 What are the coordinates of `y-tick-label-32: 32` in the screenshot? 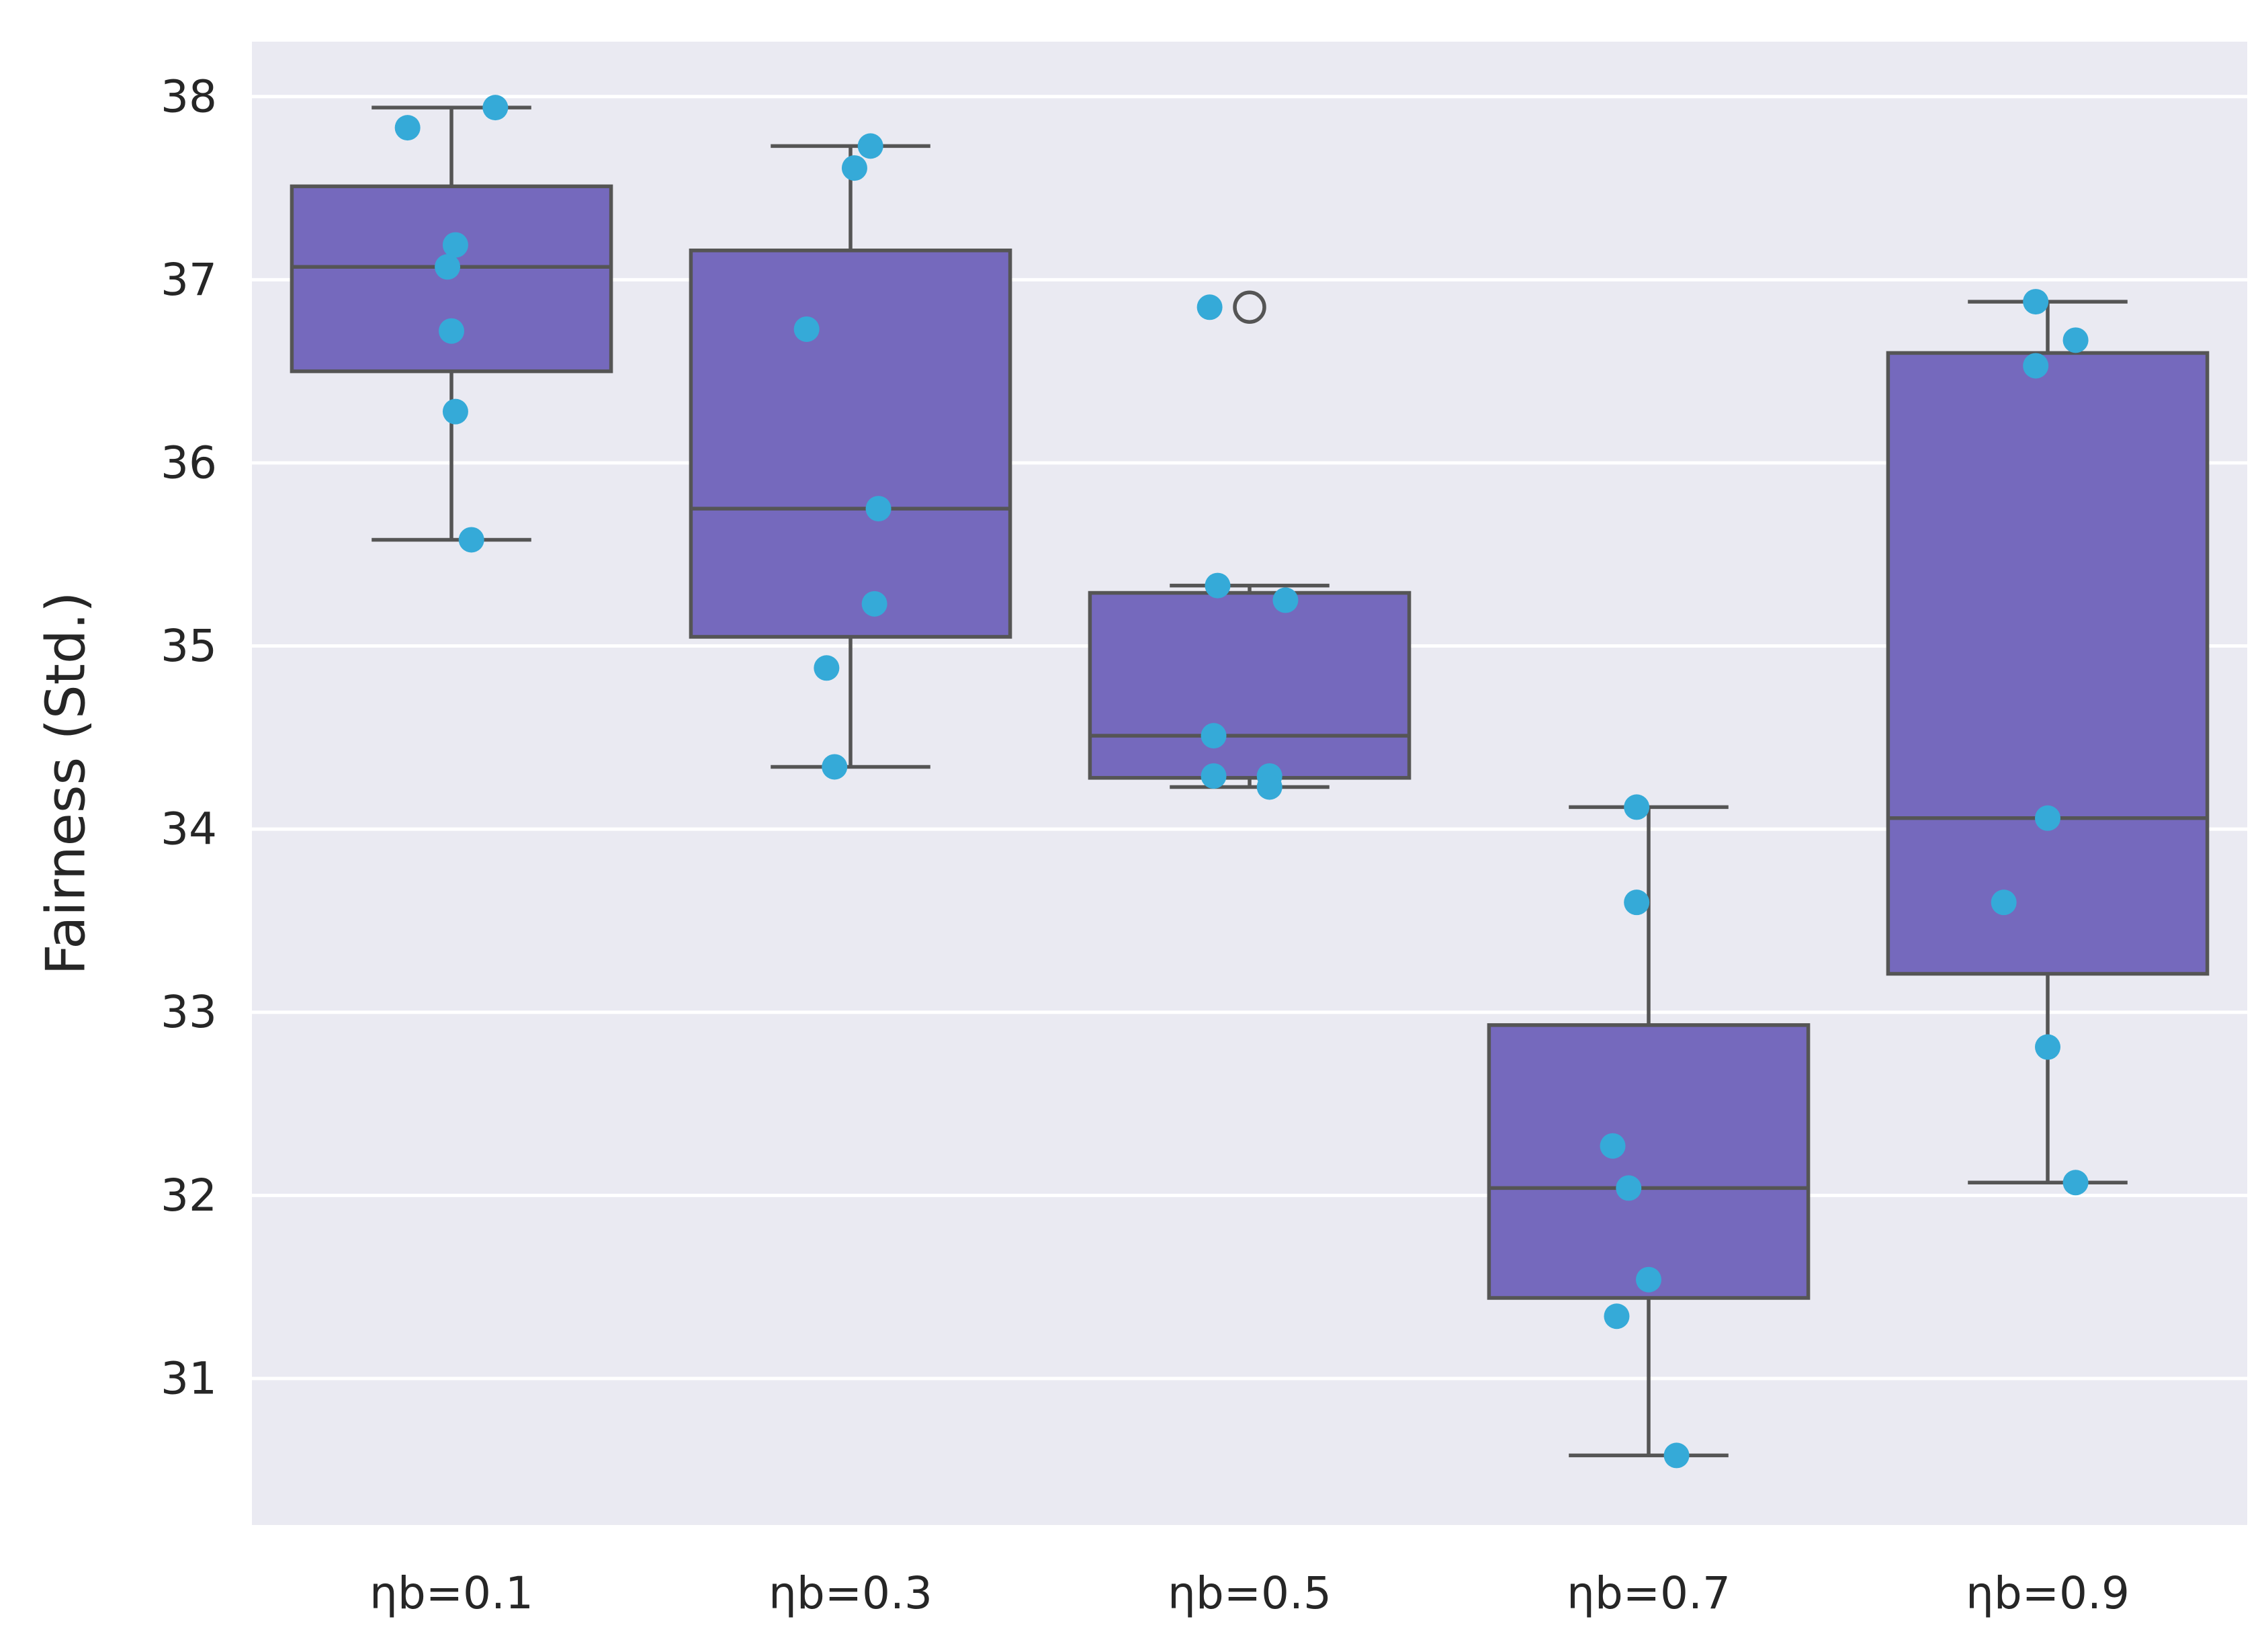 It's located at (189, 1195).